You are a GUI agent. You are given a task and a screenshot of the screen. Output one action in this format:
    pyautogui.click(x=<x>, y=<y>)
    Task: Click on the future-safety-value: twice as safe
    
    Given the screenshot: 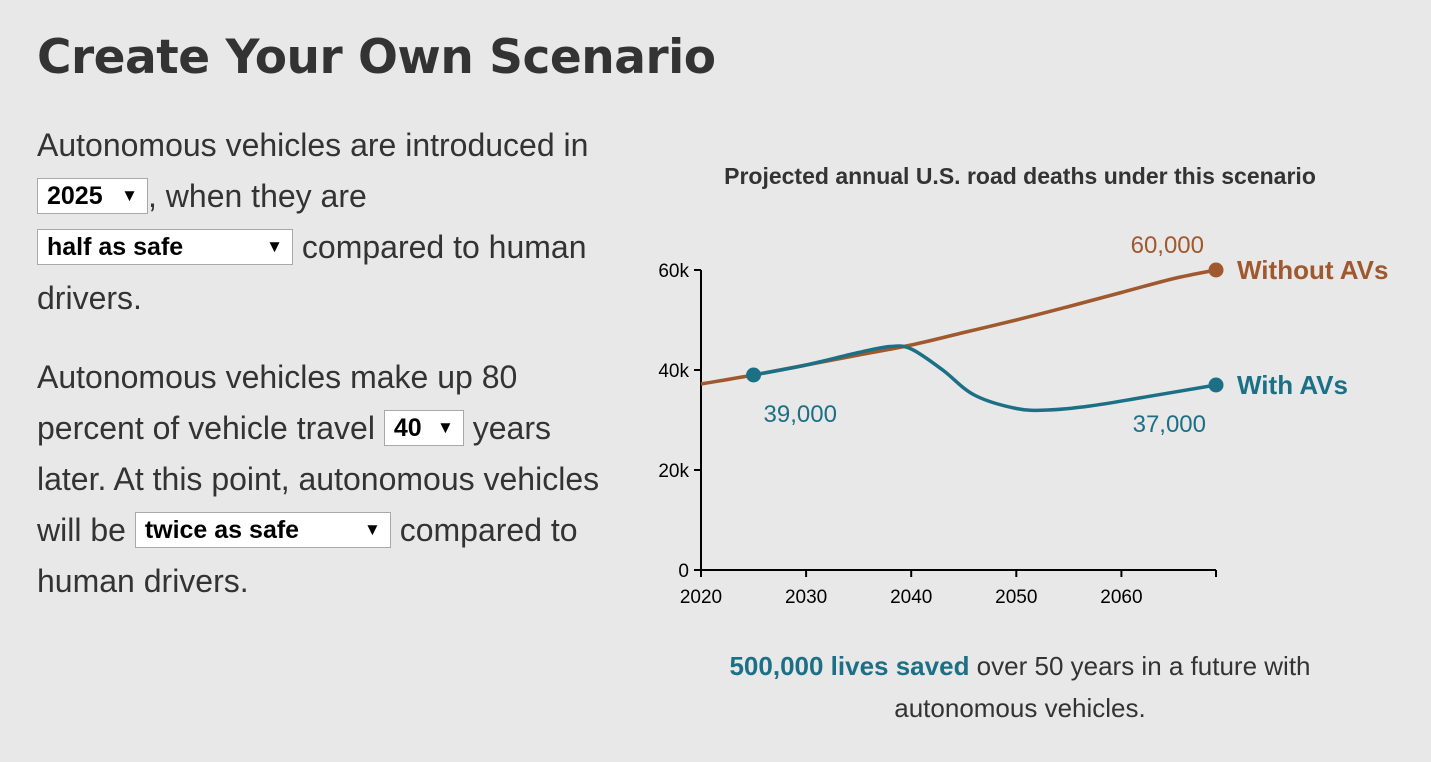 What is the action you would take?
    pyautogui.click(x=222, y=529)
    